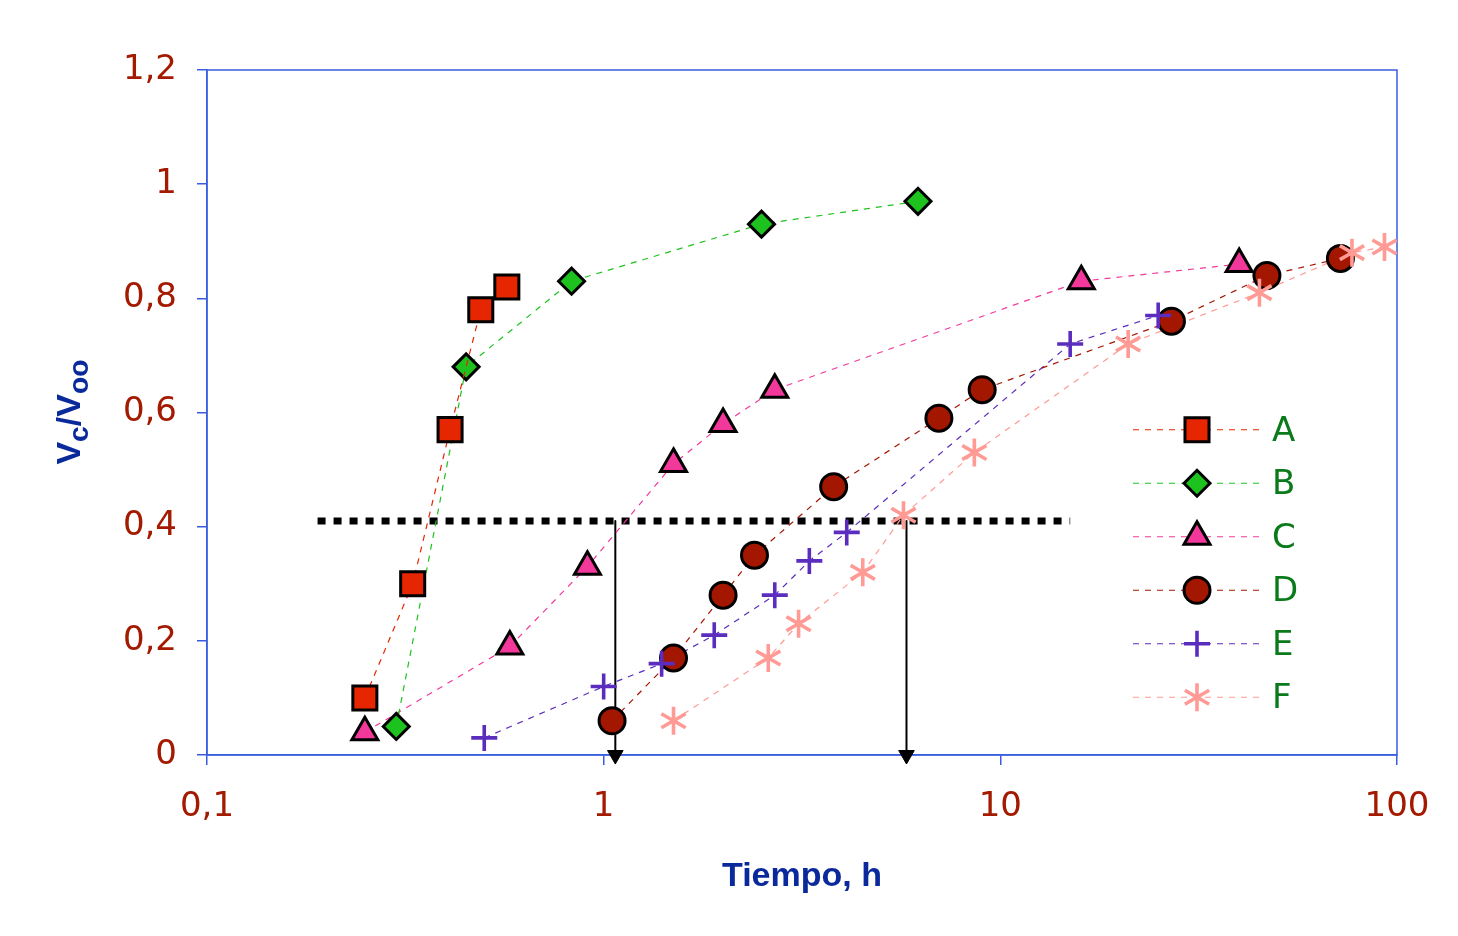 This screenshot has height=936, width=1458. I want to click on legend-label: F, so click(1282, 696).